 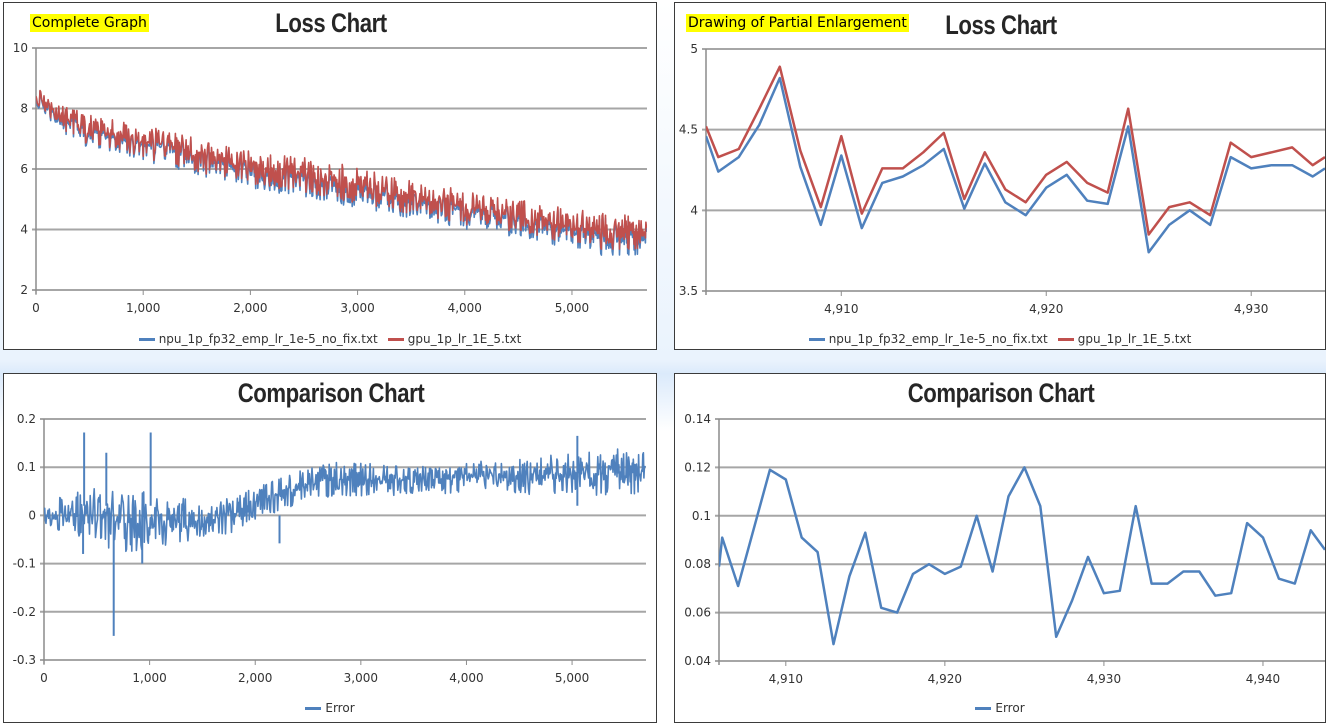 What do you see at coordinates (89, 23) in the screenshot?
I see `complete-graph-tag: Complete Graph` at bounding box center [89, 23].